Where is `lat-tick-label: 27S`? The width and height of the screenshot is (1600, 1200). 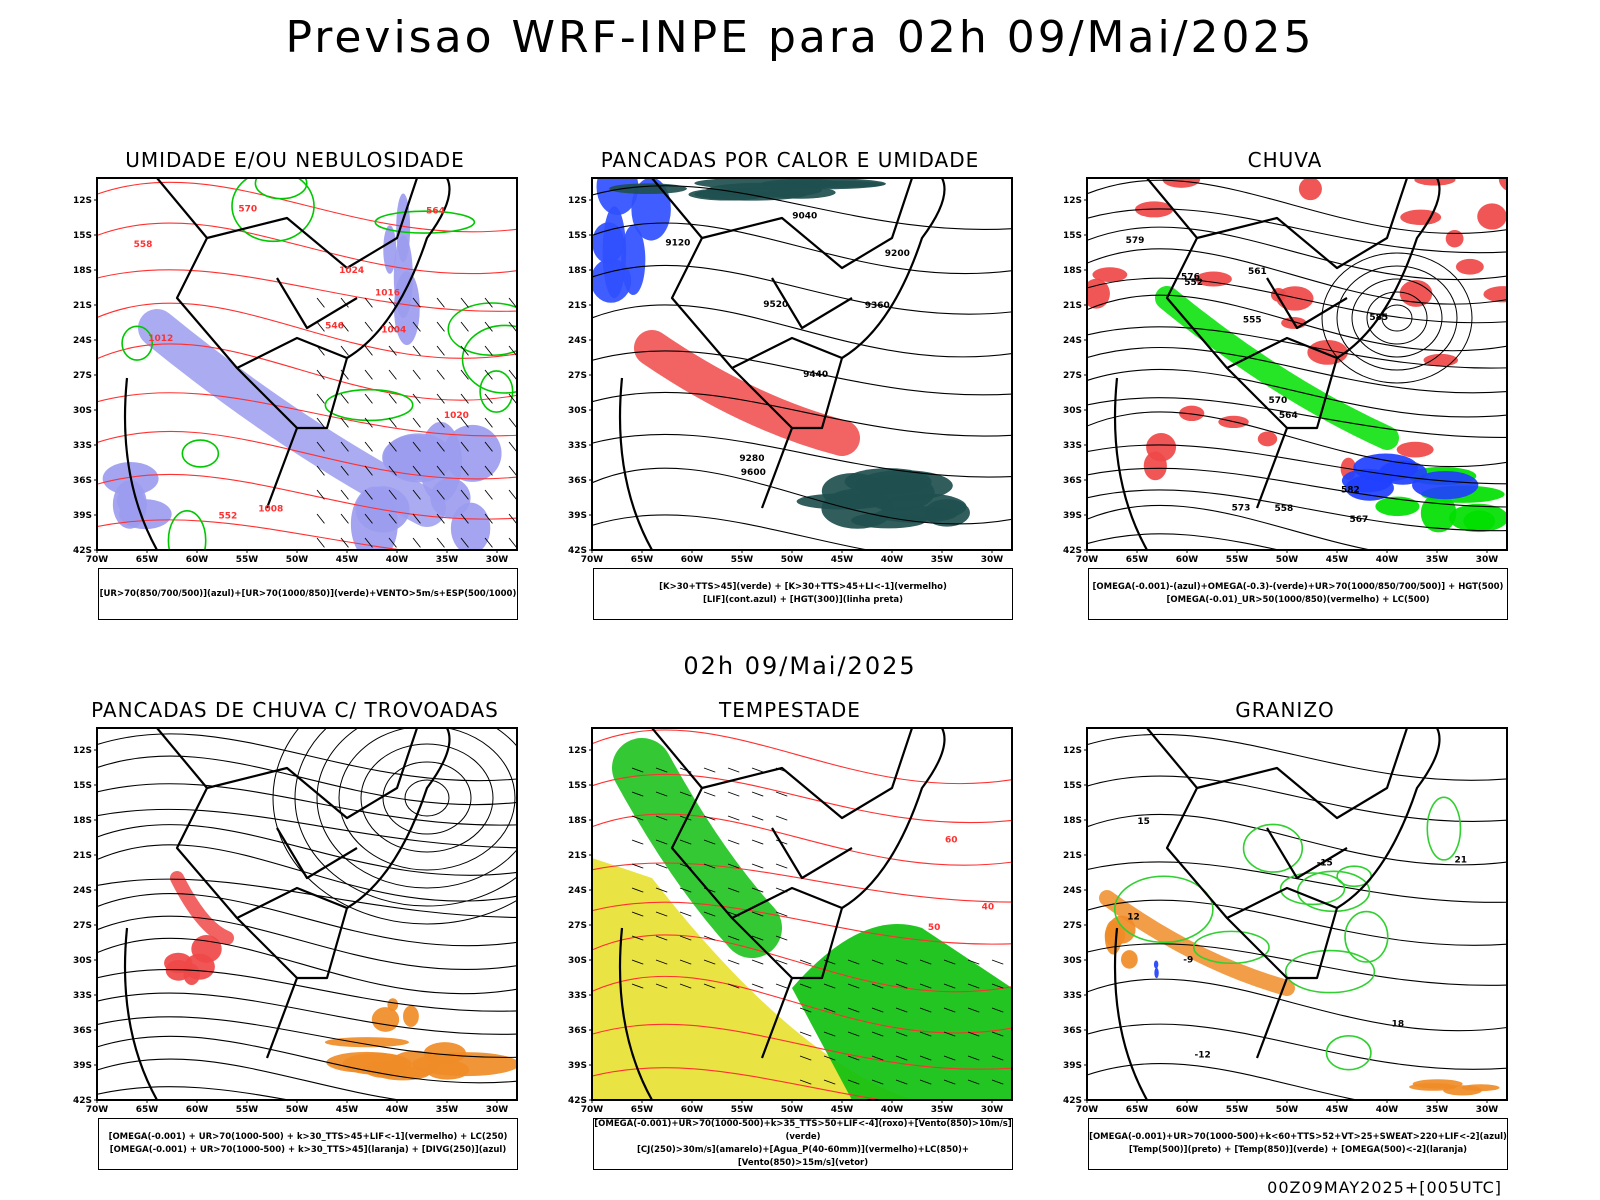 lat-tick-label: 27S is located at coordinates (577, 926).